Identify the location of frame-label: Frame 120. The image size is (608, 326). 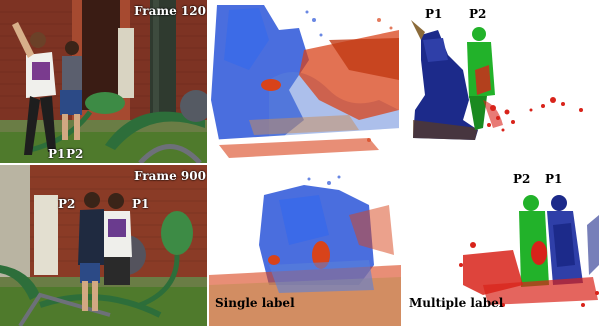
(170, 11).